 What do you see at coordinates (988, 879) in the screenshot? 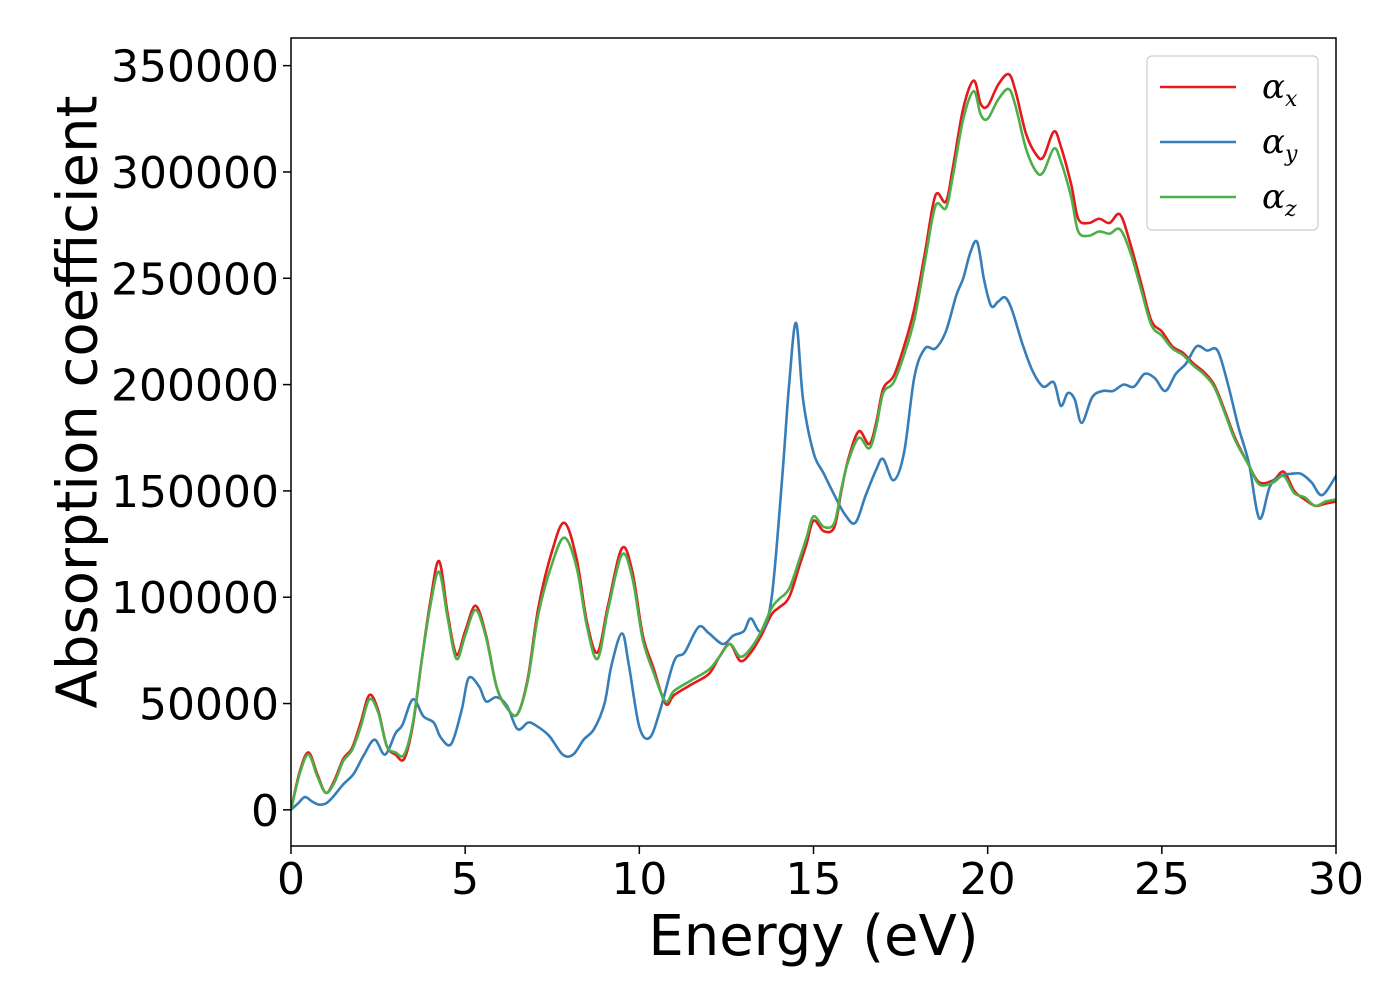
I see `x-tick-label: 20` at bounding box center [988, 879].